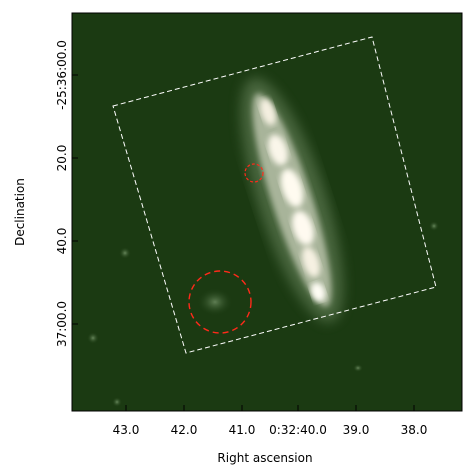 Image resolution: width=474 pixels, height=473 pixels. Describe the element at coordinates (62, 158) in the screenshot. I see `y-tick-label: 20.0` at that location.